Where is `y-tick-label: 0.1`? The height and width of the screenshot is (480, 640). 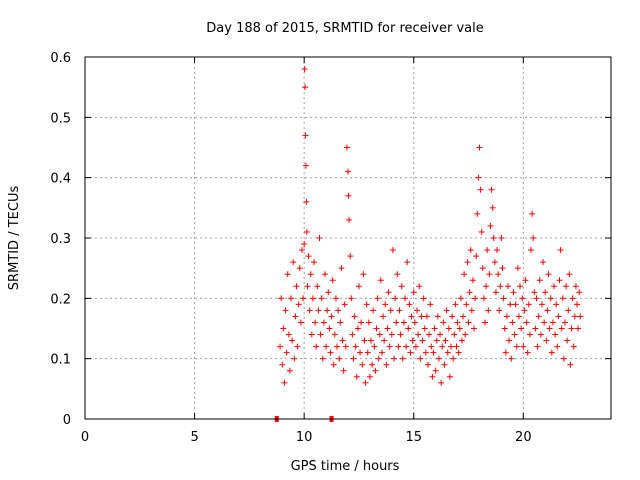
y-tick-label: 0.1 is located at coordinates (60, 360).